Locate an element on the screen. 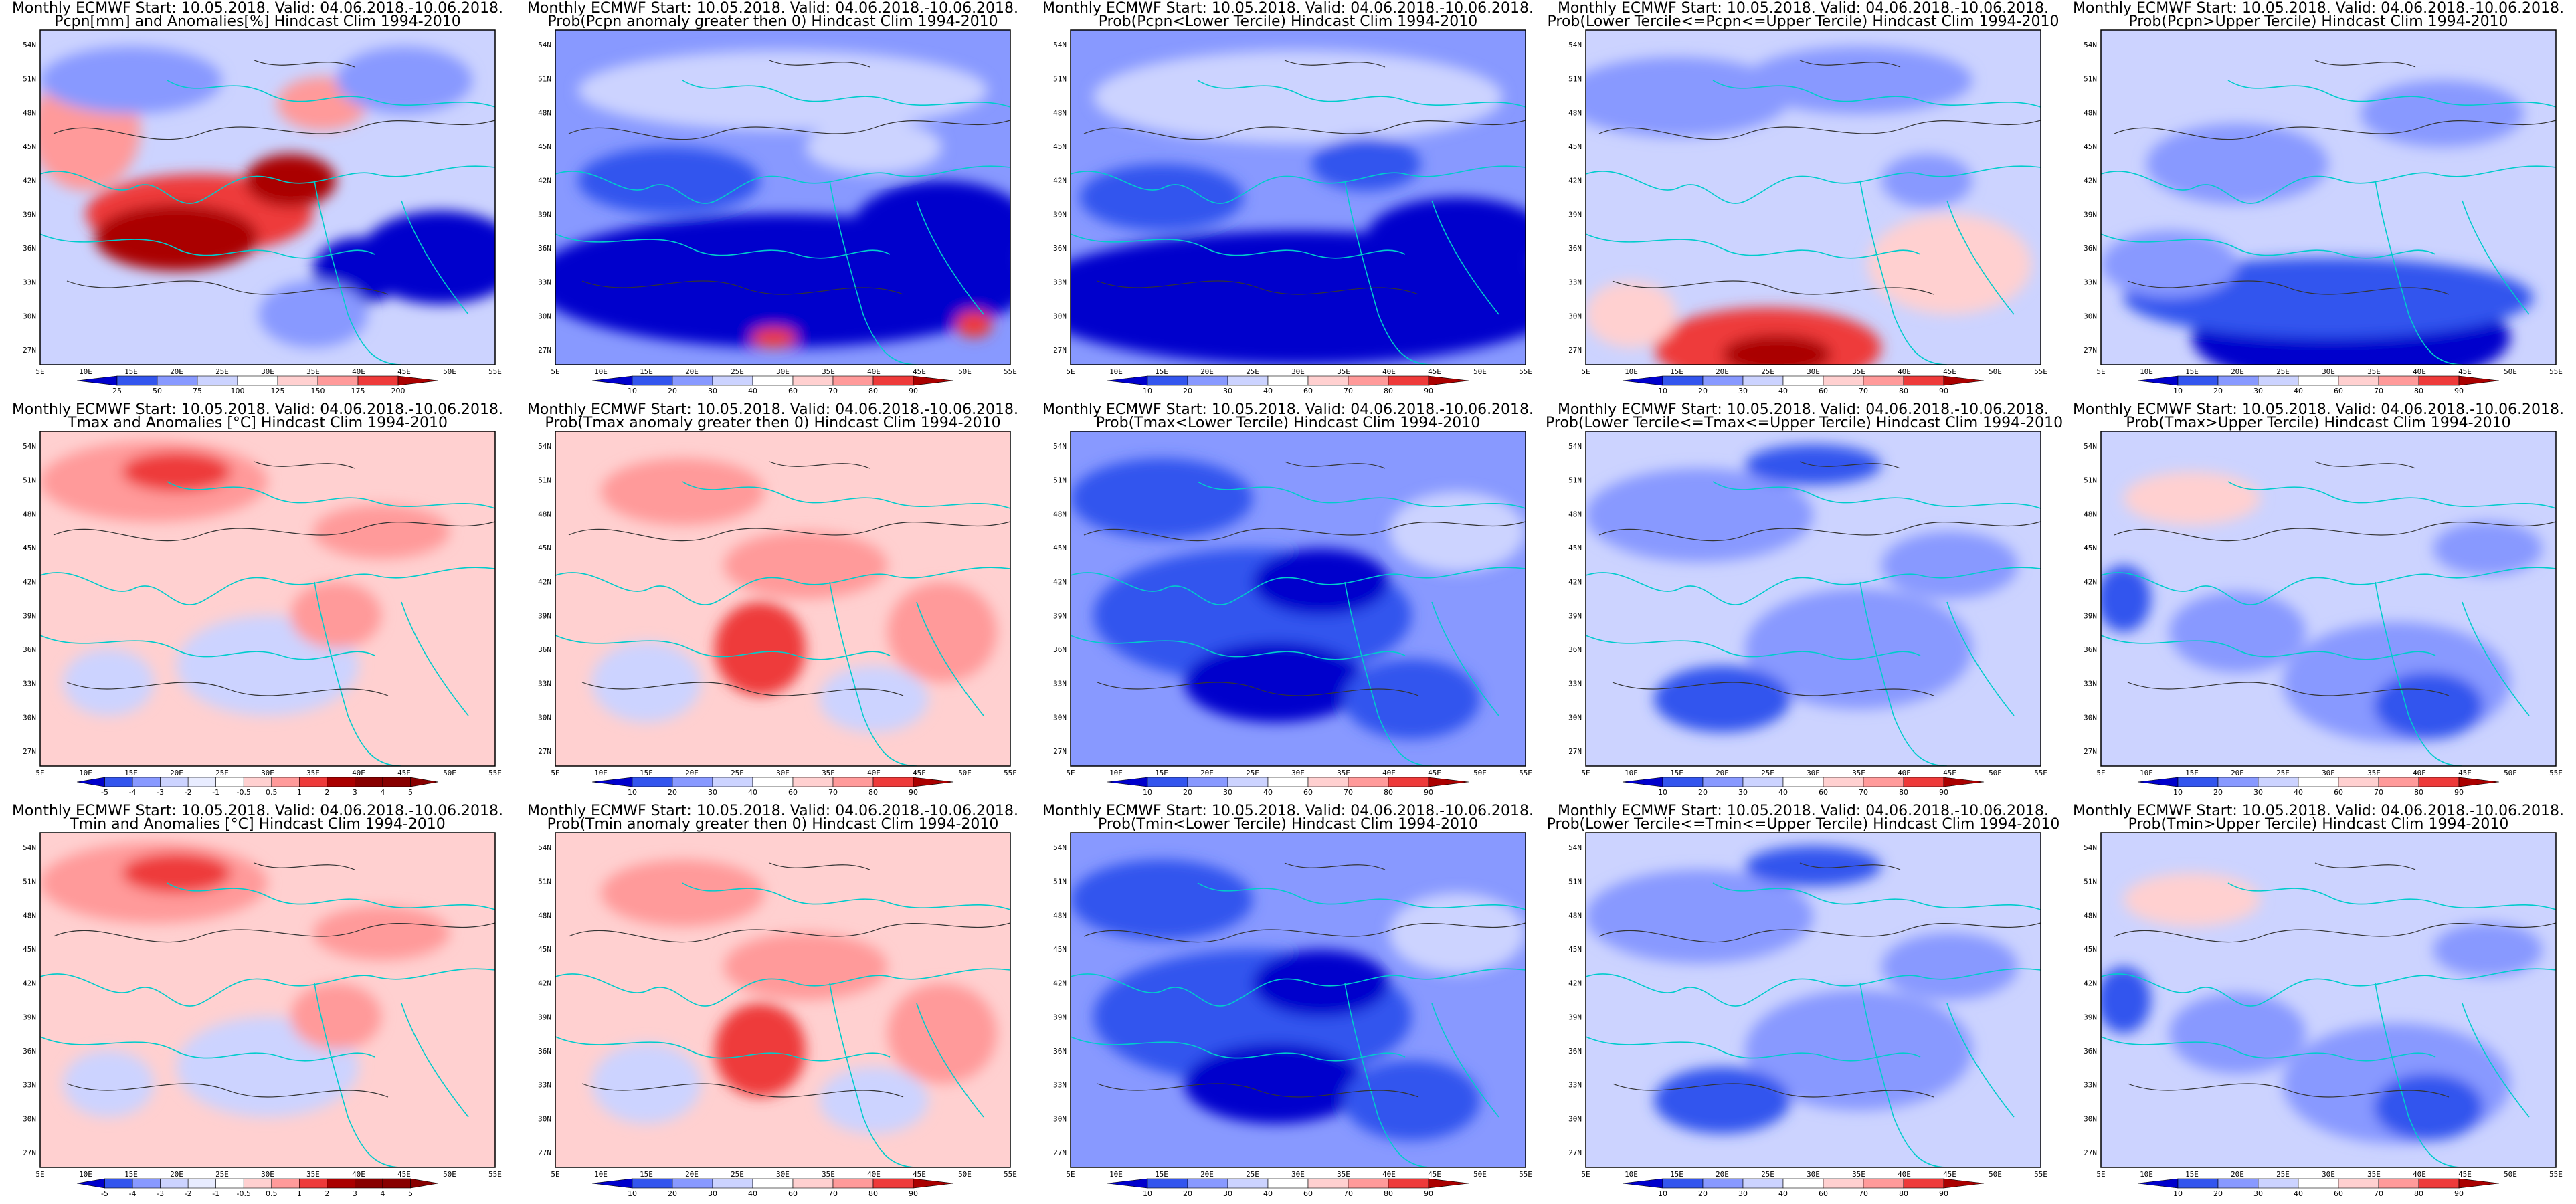 Image resolution: width=2576 pixels, height=1204 pixels. longitude-tick-label: 35E is located at coordinates (2374, 371).